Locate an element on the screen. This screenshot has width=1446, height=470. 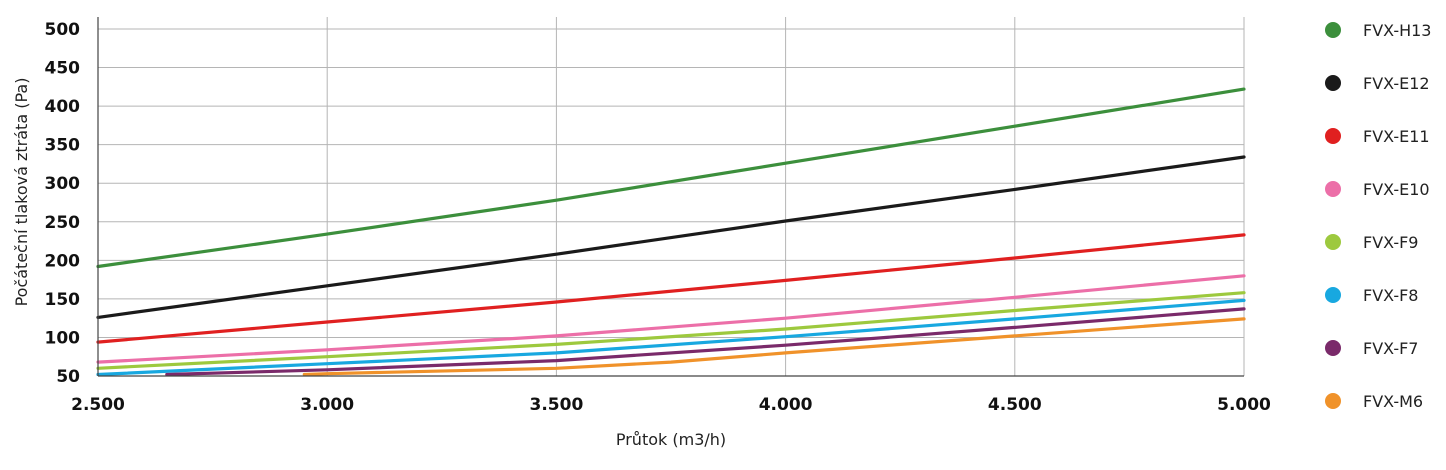
x-tick-label: 4.500 is located at coordinates (1015, 405).